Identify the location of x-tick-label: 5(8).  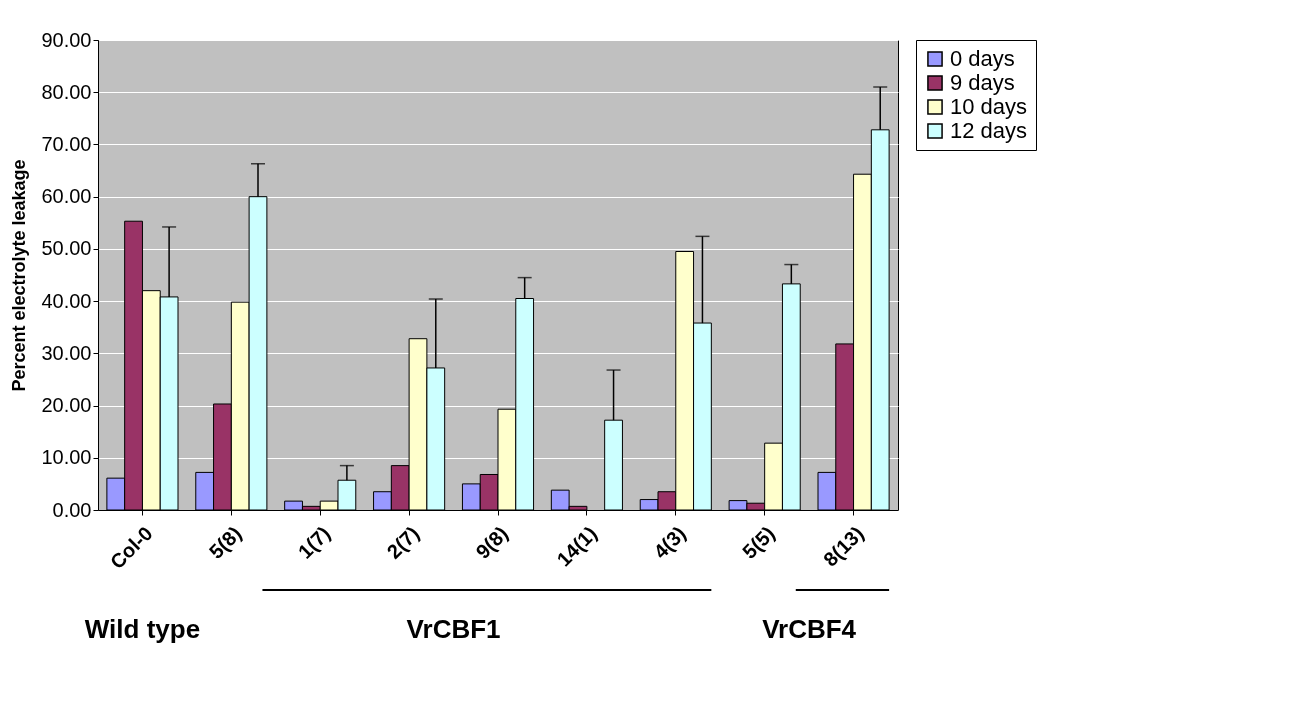
(225, 542).